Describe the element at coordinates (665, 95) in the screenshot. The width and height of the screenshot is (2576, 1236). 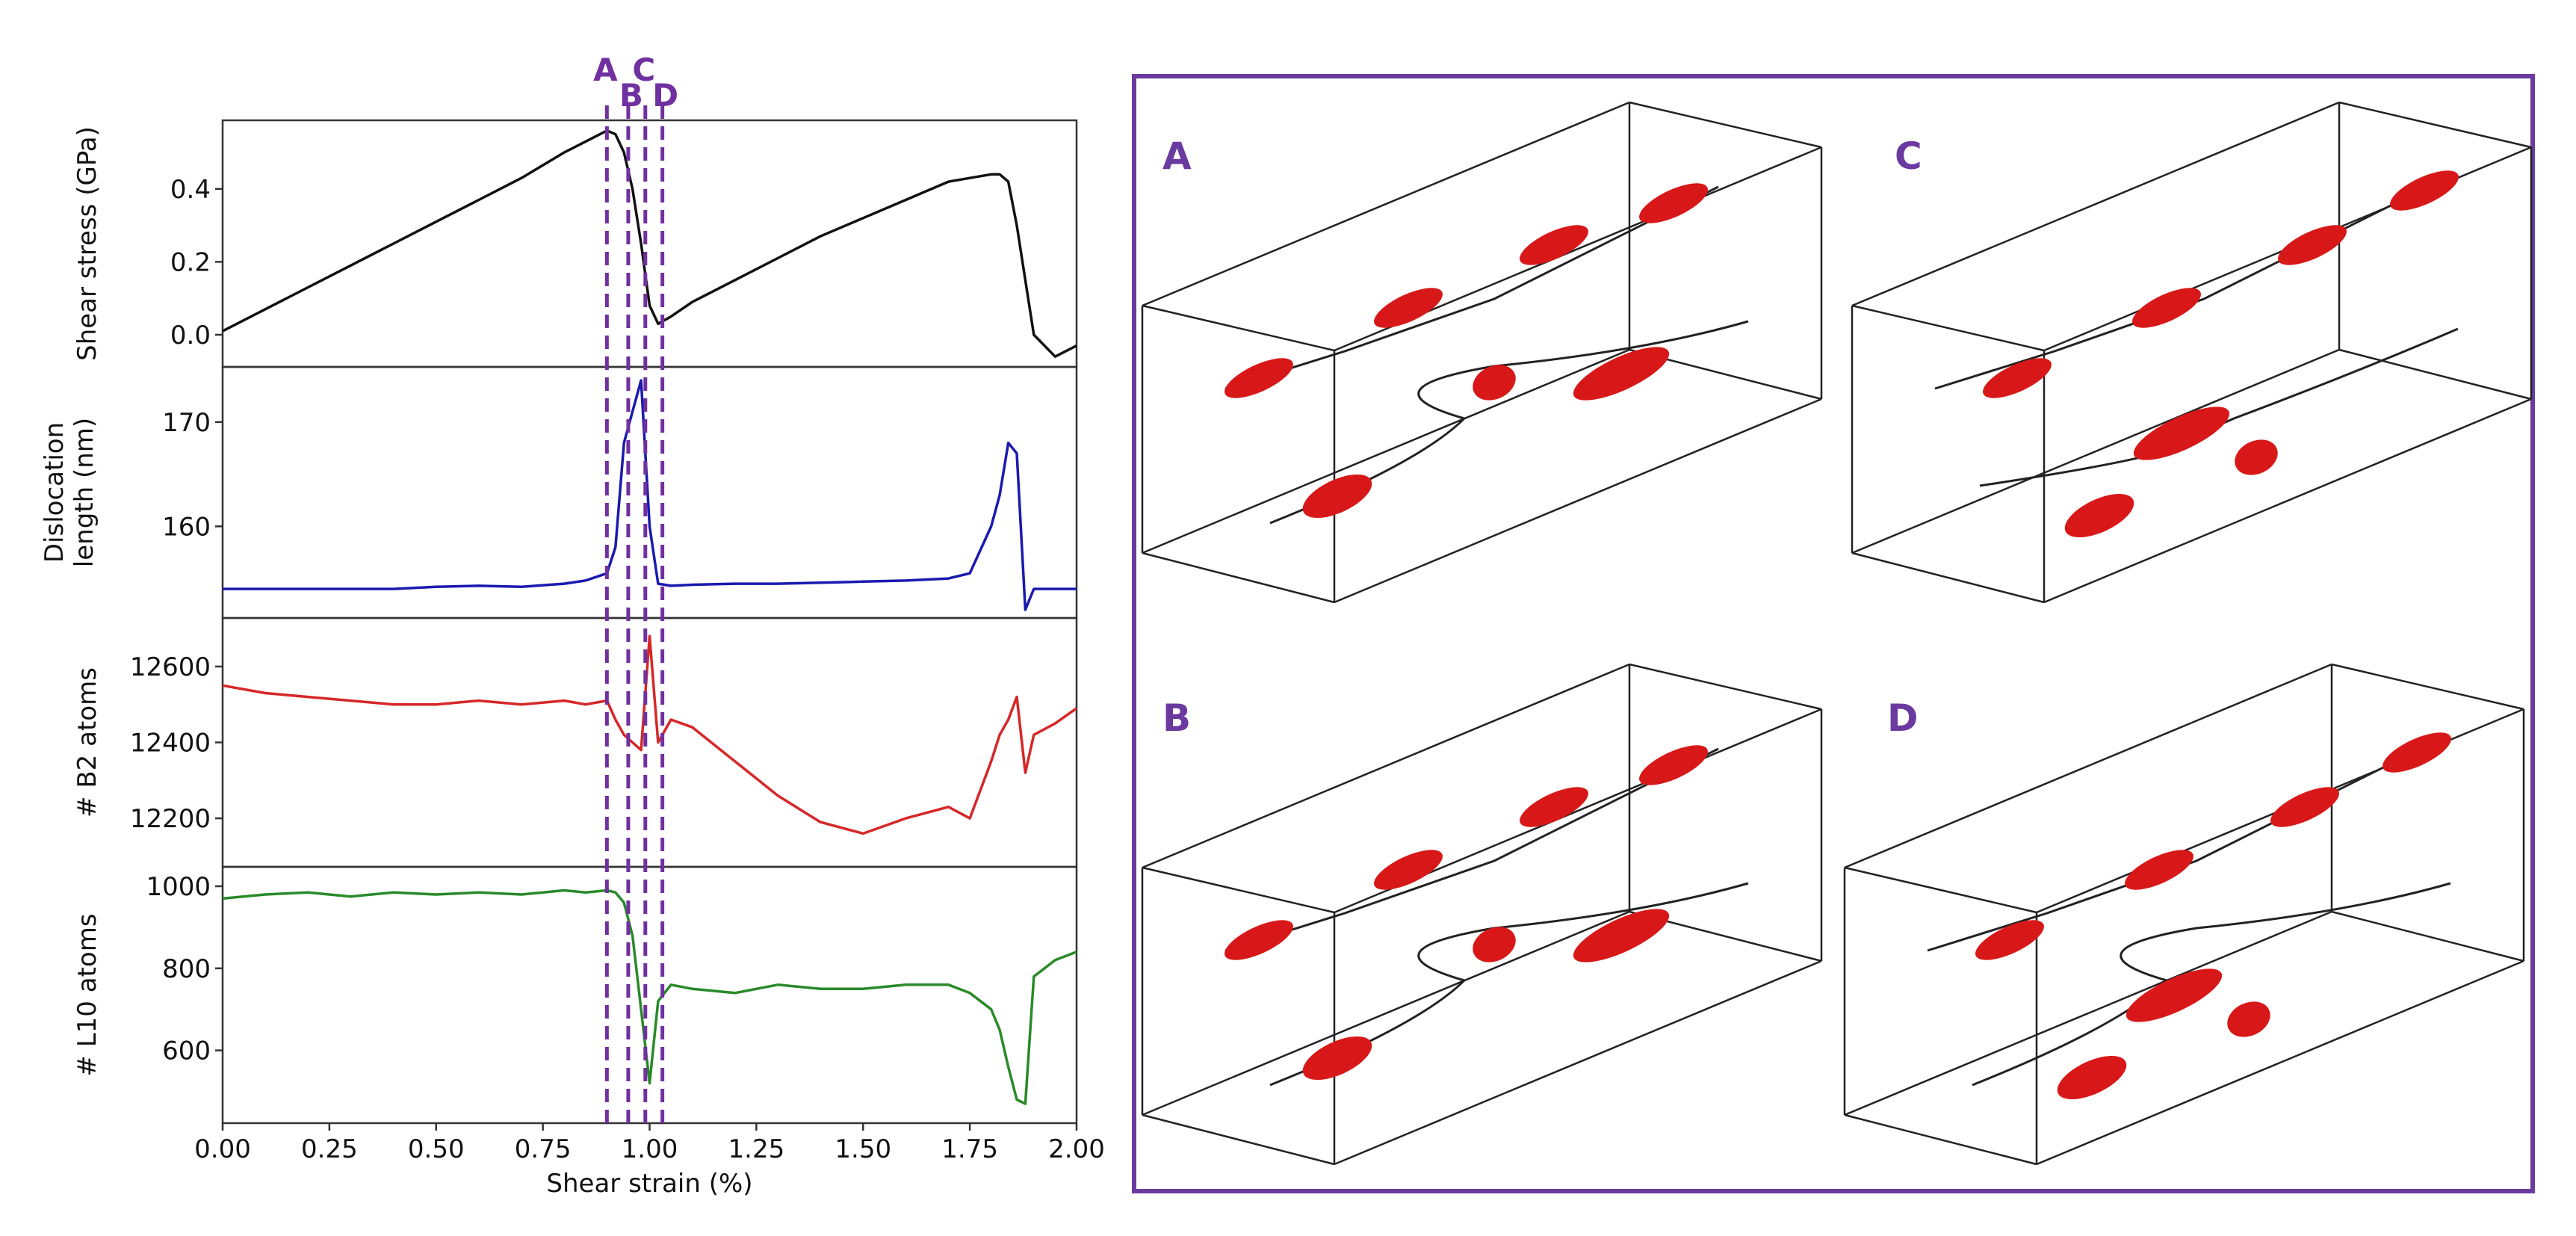
I see `strain-marker-label: D` at that location.